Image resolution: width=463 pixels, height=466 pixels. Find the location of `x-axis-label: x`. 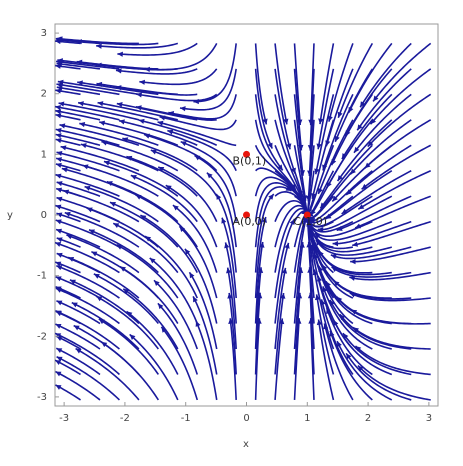

x-axis-label: x is located at coordinates (246, 444).